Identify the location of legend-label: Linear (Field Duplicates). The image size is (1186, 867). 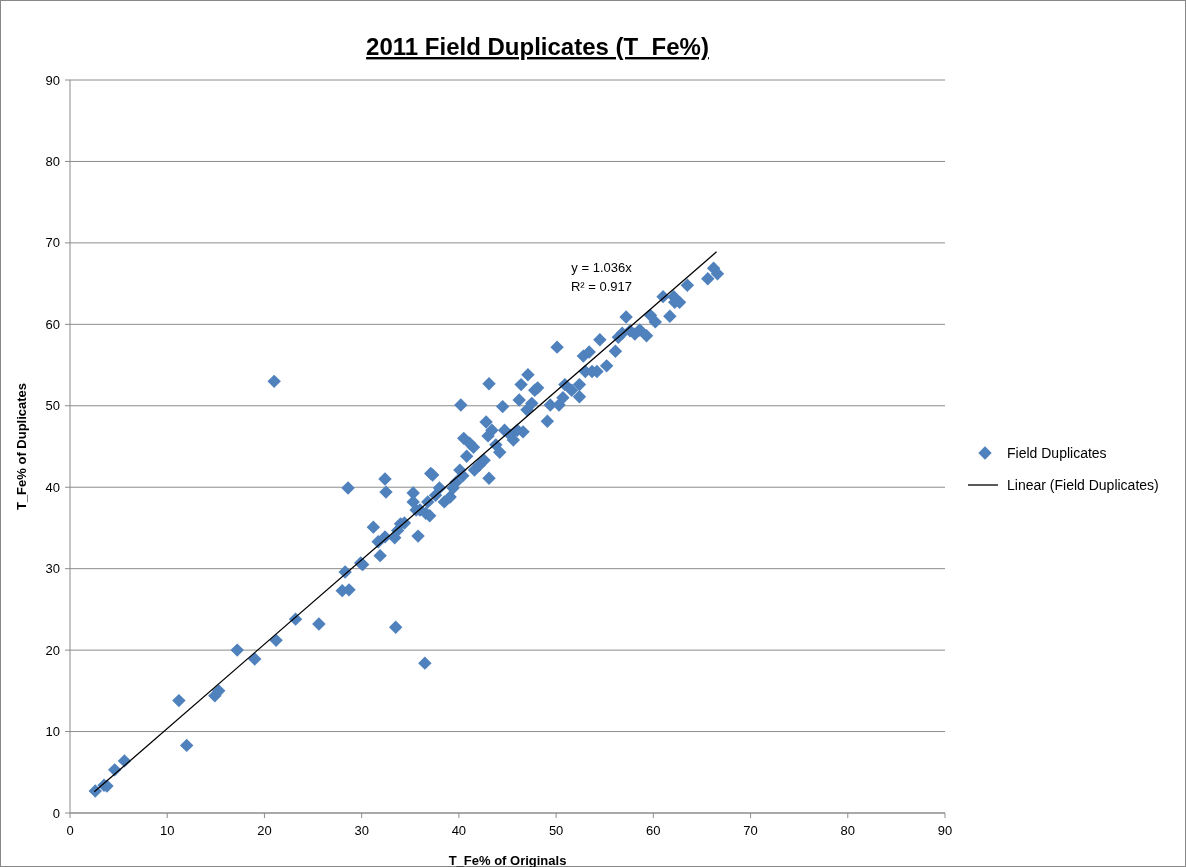
(1083, 484).